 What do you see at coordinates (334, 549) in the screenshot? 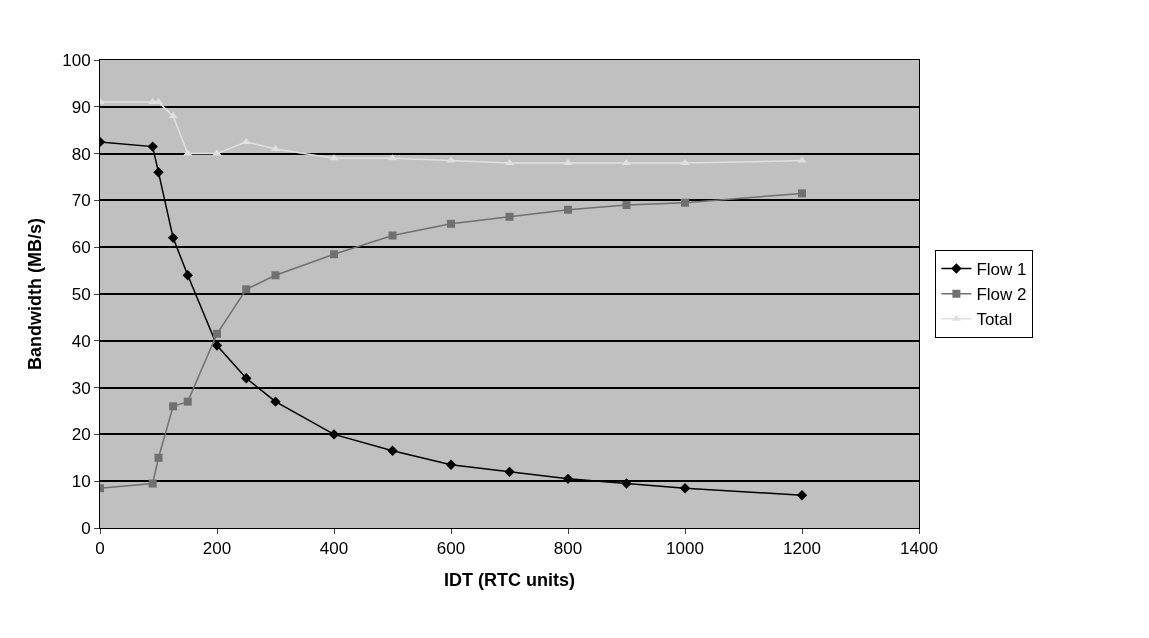
I see `x-tick-label: 400` at bounding box center [334, 549].